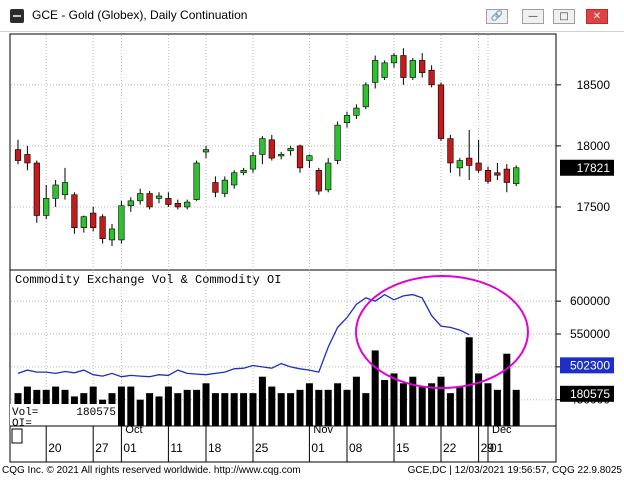  Describe the element at coordinates (17, 436) in the screenshot. I see `scroll-handle` at that location.